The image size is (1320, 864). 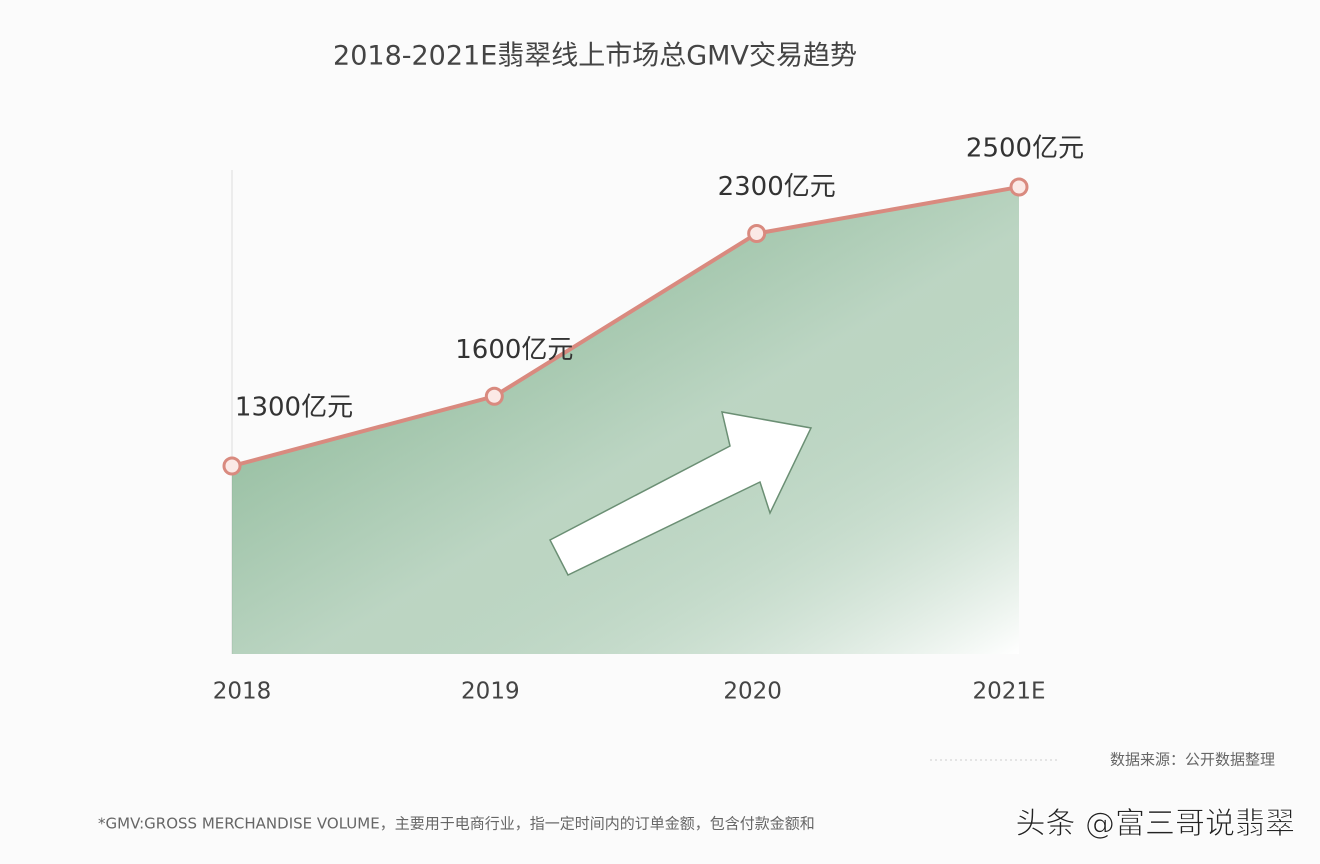 I want to click on x-tick-label: 2019, so click(x=490, y=692).